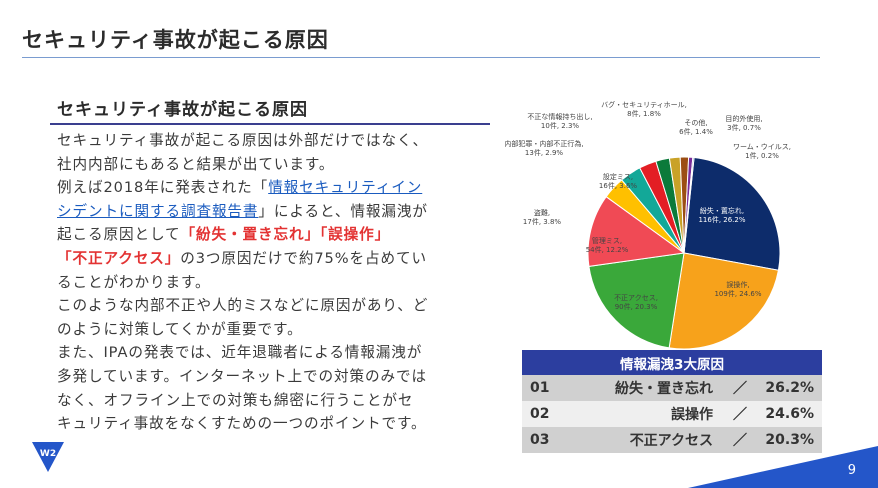  What do you see at coordinates (743, 123) in the screenshot?
I see `slice-label: 目的外使用, 3件, 0.7%` at bounding box center [743, 123].